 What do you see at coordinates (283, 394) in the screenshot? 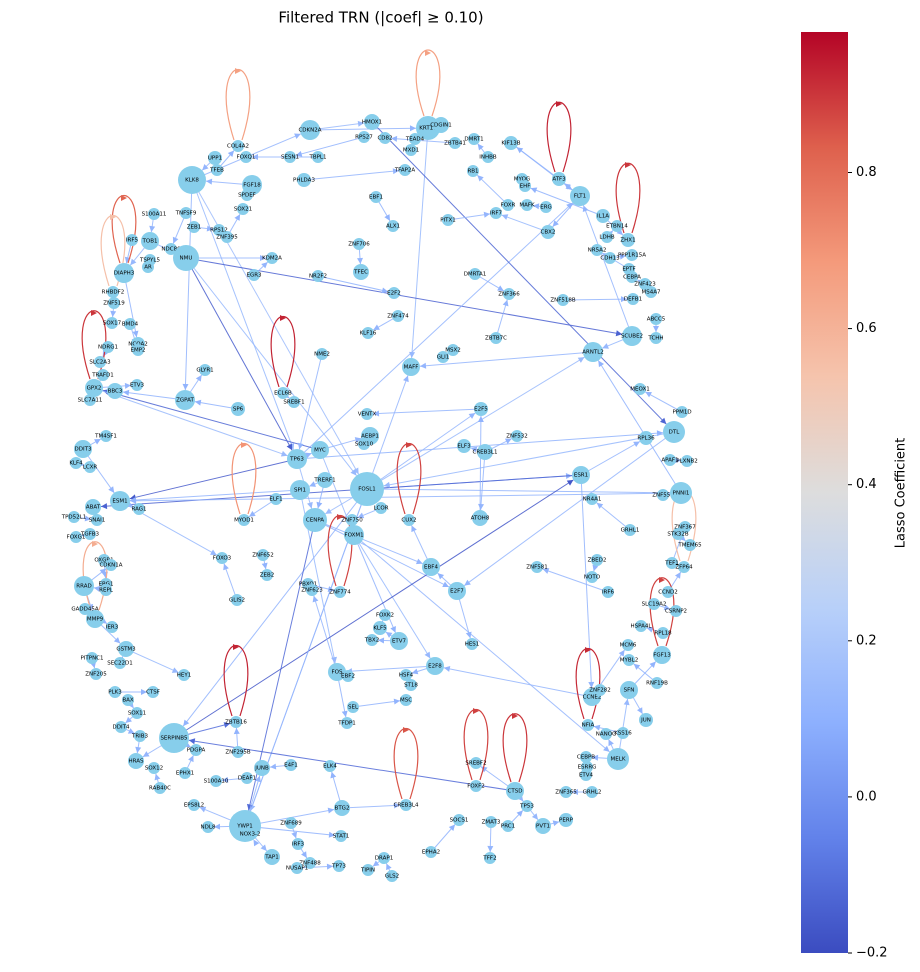
I see `node-label: ECL6B` at bounding box center [283, 394].